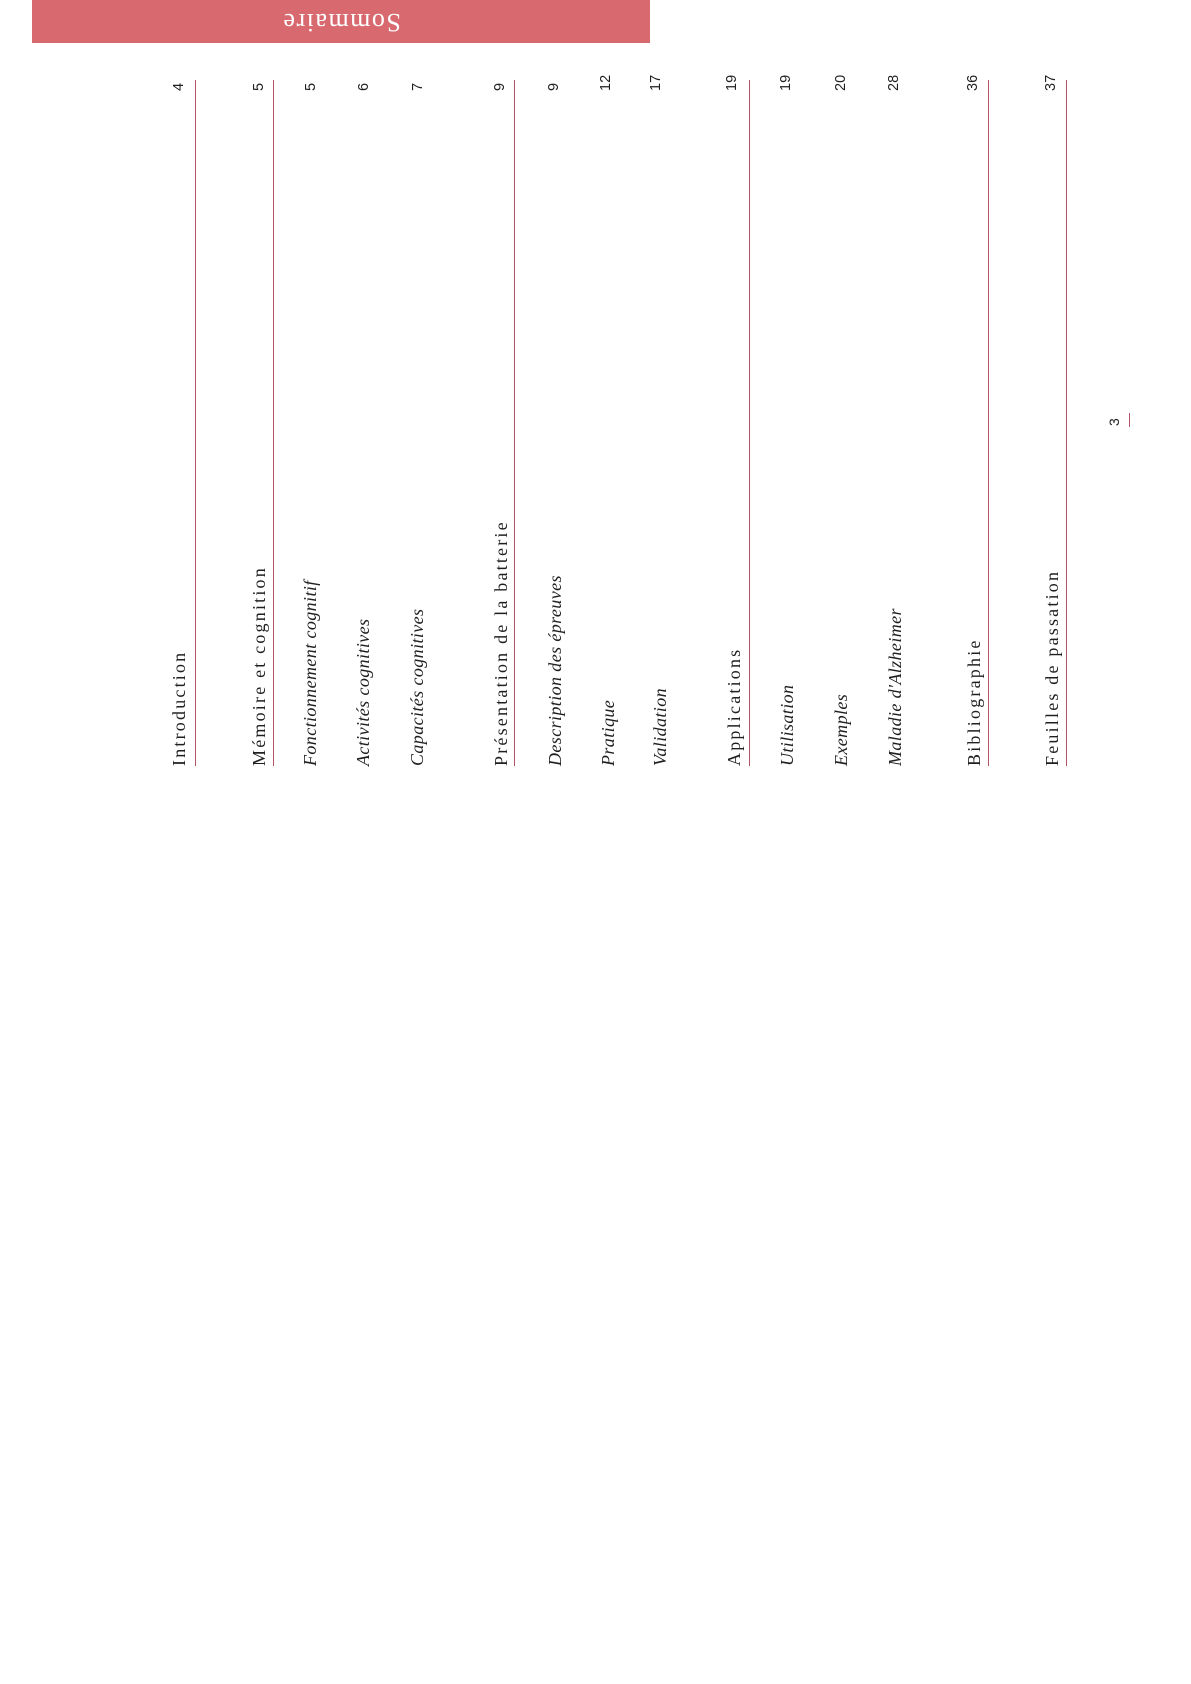  I want to click on folio-page-number: 3, so click(1114, 422).